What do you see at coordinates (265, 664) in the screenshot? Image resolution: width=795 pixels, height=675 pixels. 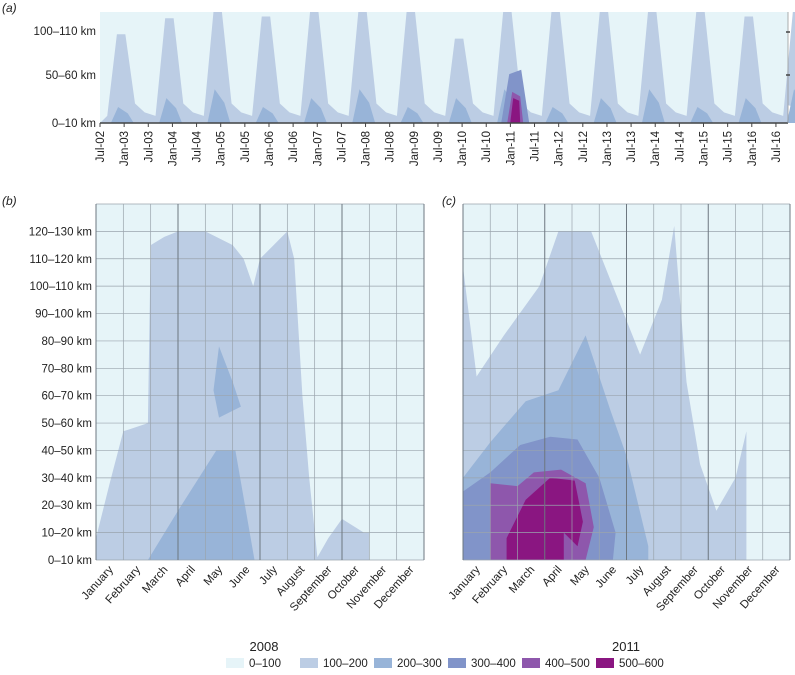 I see `legend-label: 0–100` at bounding box center [265, 664].